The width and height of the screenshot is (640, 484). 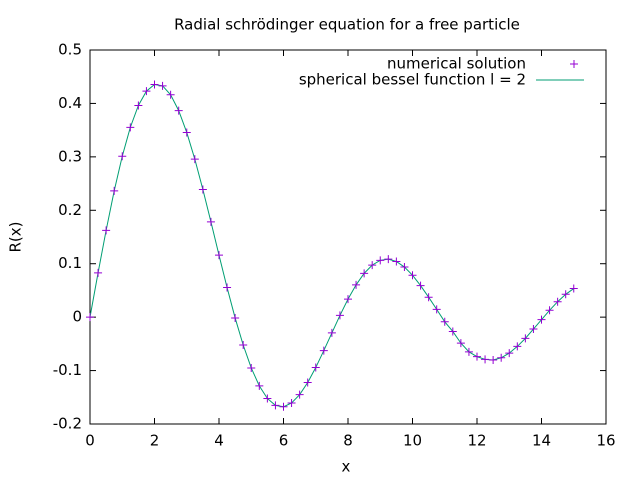 I want to click on x-tick-label: 4, so click(x=219, y=441).